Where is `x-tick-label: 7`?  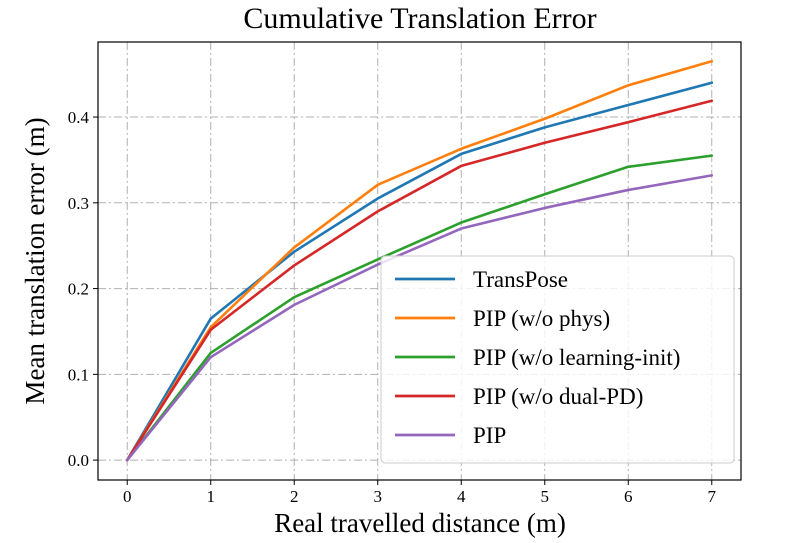 x-tick-label: 7 is located at coordinates (712, 496).